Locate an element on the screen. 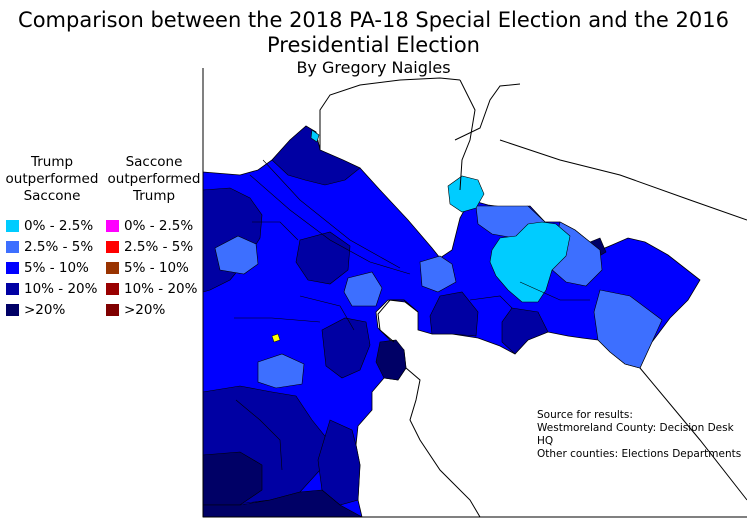 The height and width of the screenshot is (528, 747). source-line-1: Source for results: is located at coordinates (585, 415).